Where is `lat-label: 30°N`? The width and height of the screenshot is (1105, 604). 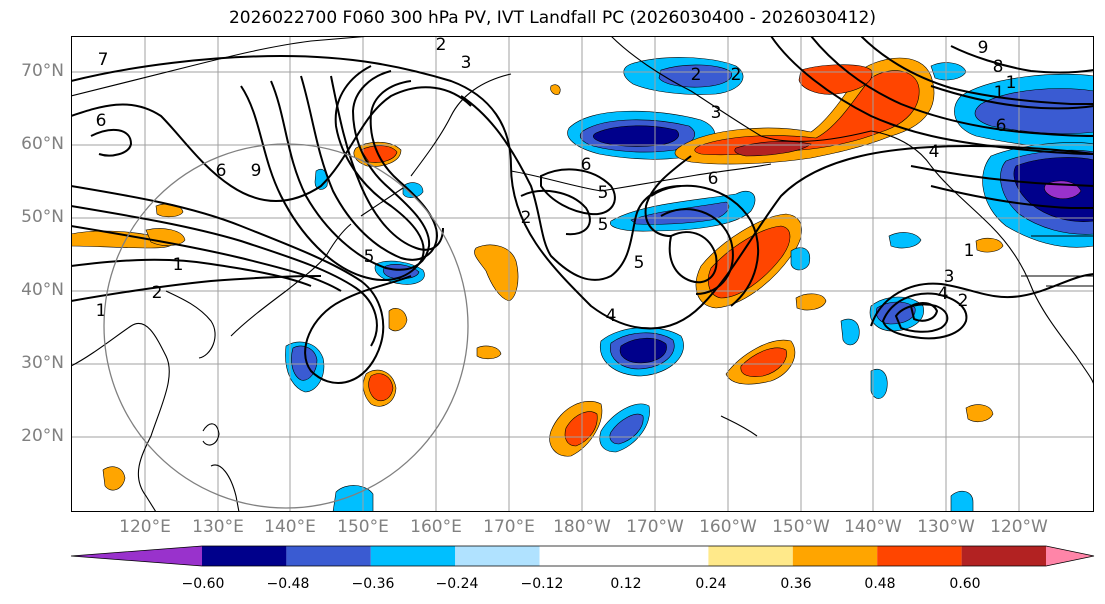 lat-label: 30°N is located at coordinates (42, 363).